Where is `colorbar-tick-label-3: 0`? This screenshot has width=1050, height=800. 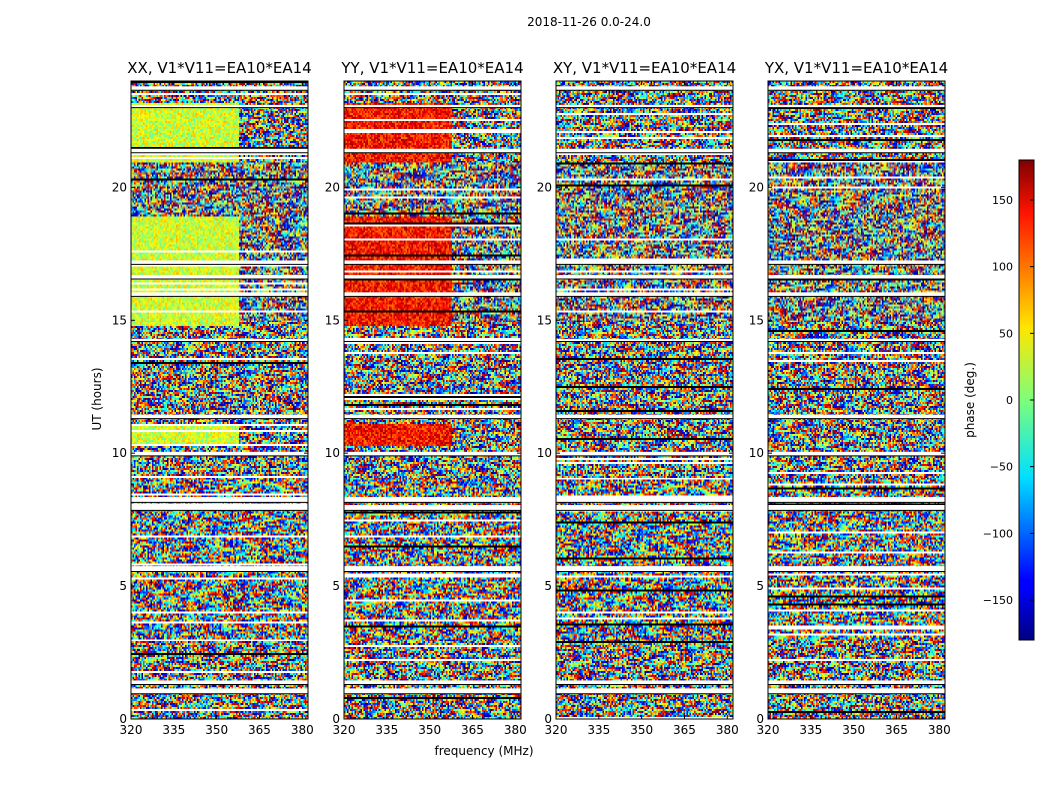
colorbar-tick-label-3: 0 is located at coordinates (1009, 400).